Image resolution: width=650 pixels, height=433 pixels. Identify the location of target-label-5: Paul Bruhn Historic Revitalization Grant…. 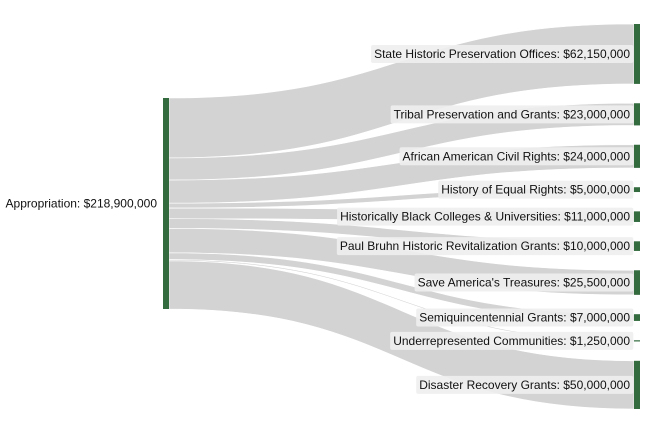
(485, 246).